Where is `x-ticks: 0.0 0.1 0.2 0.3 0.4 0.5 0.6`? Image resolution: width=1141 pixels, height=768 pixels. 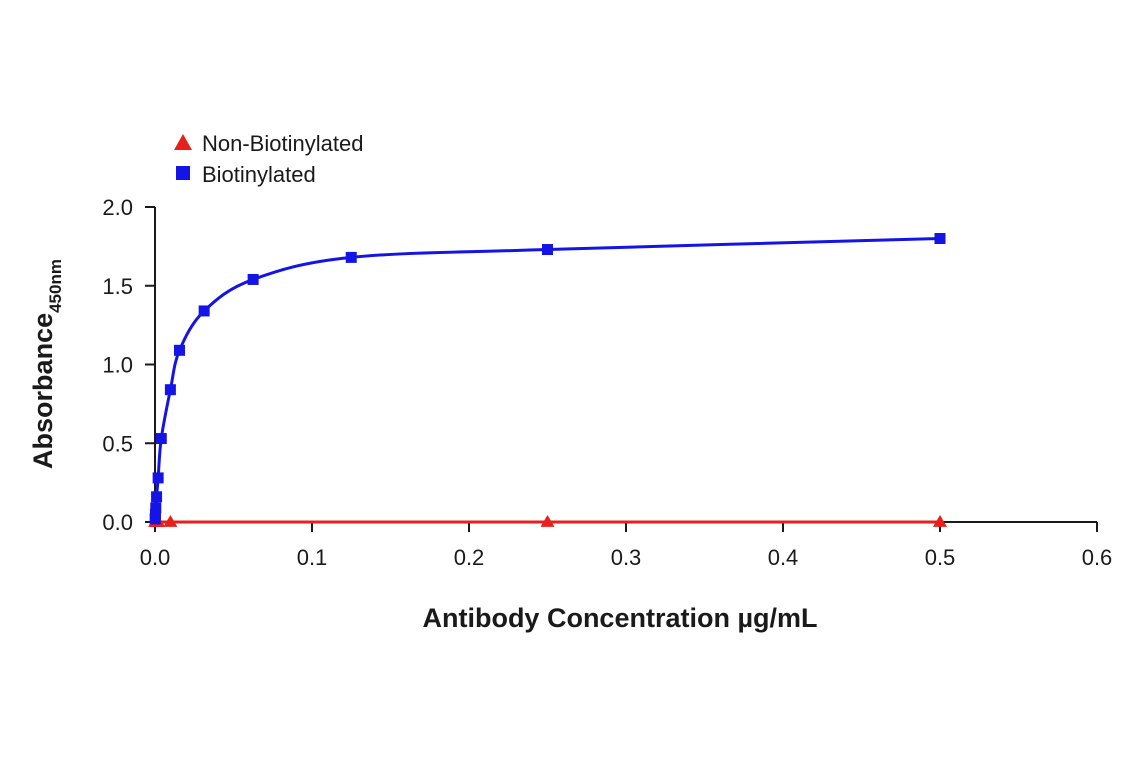
x-ticks: 0.0 0.1 0.2 0.3 0.4 0.5 0.6 is located at coordinates (626, 546).